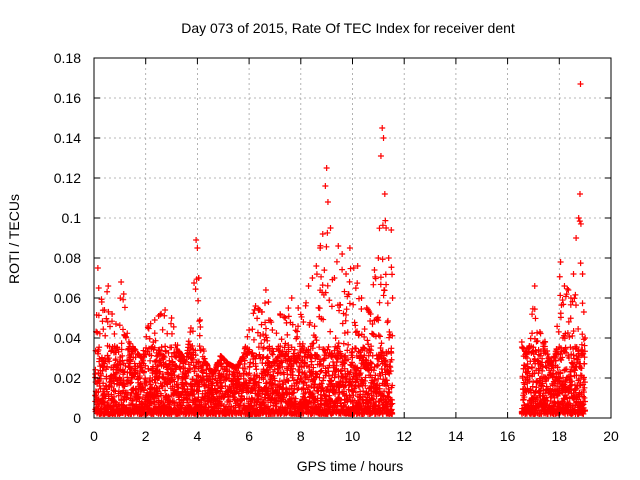  What do you see at coordinates (67, 378) in the screenshot?
I see `y-tick-label: 0.02` at bounding box center [67, 378].